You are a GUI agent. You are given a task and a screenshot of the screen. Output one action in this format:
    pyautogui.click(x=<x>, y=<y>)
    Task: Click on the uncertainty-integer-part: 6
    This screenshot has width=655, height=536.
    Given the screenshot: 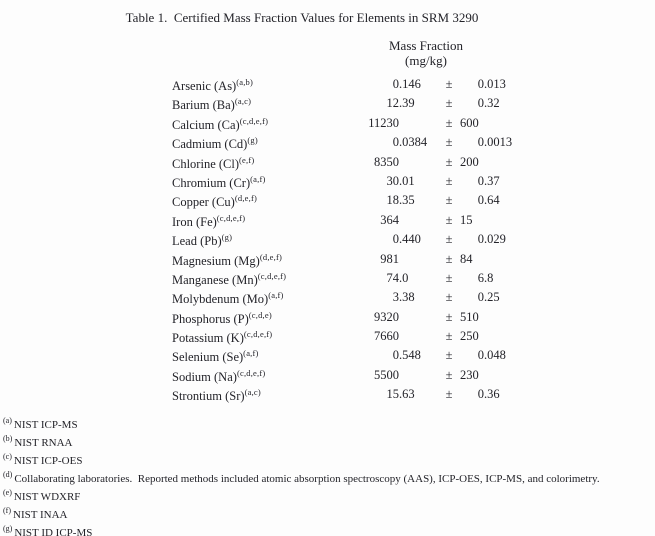 What is the action you would take?
    pyautogui.click(x=480, y=277)
    